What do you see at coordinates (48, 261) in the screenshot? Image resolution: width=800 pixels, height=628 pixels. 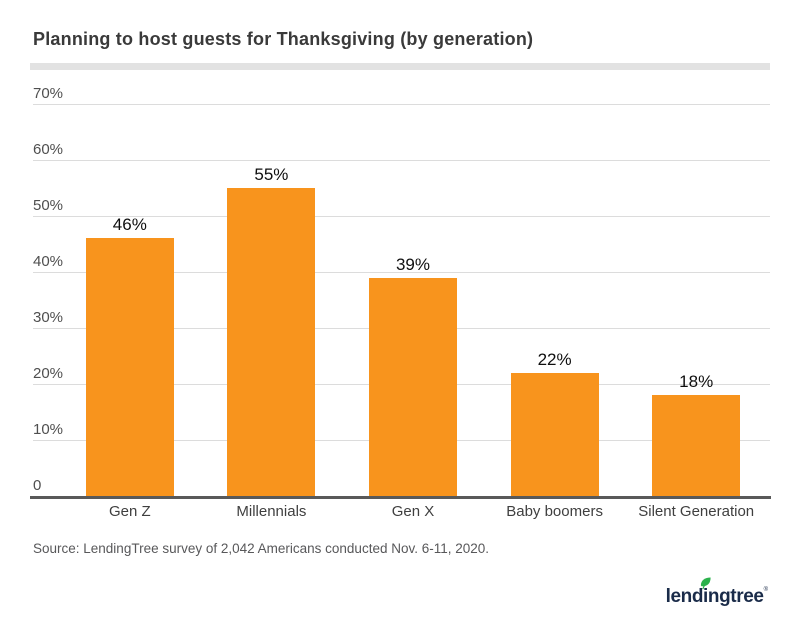 I see `y-axis-tick-label: 40%` at bounding box center [48, 261].